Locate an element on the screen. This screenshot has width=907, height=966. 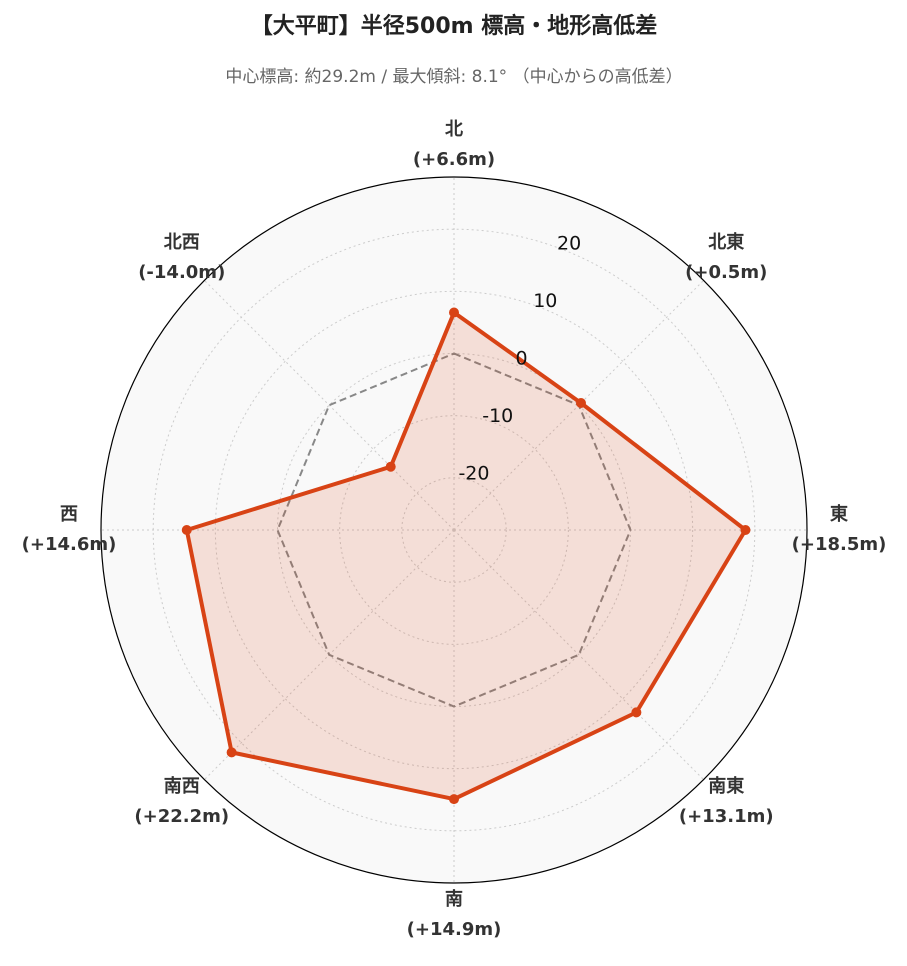
r-tick-label: -20 is located at coordinates (473, 473).